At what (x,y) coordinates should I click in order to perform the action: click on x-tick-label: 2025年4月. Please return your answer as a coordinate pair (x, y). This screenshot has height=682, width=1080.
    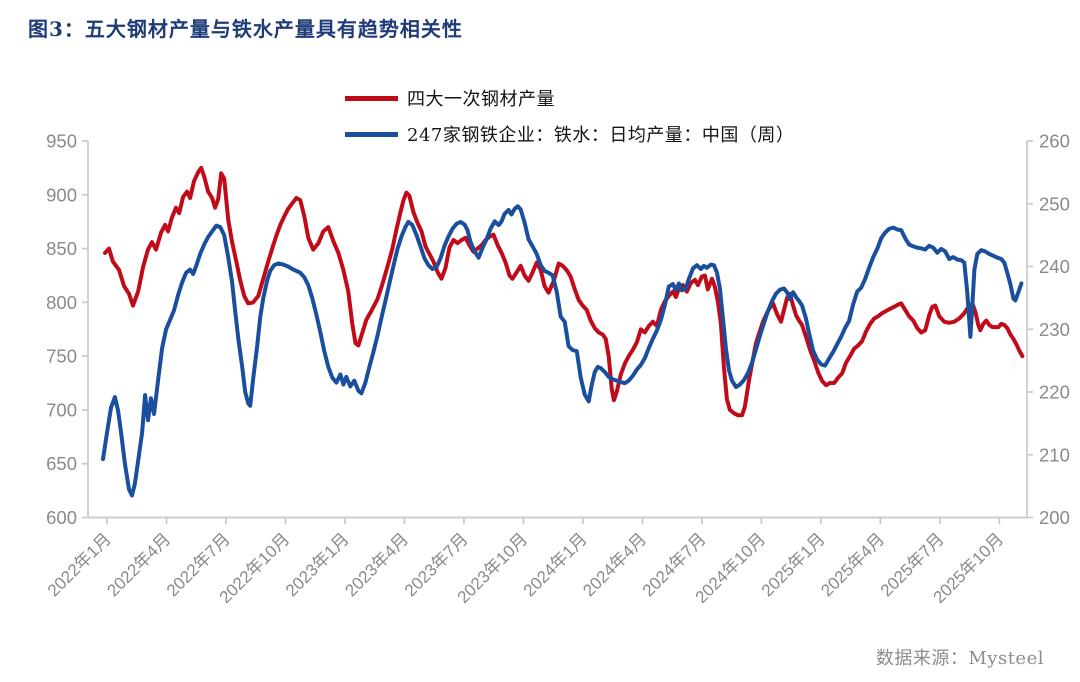
    Looking at the image, I should click on (852, 564).